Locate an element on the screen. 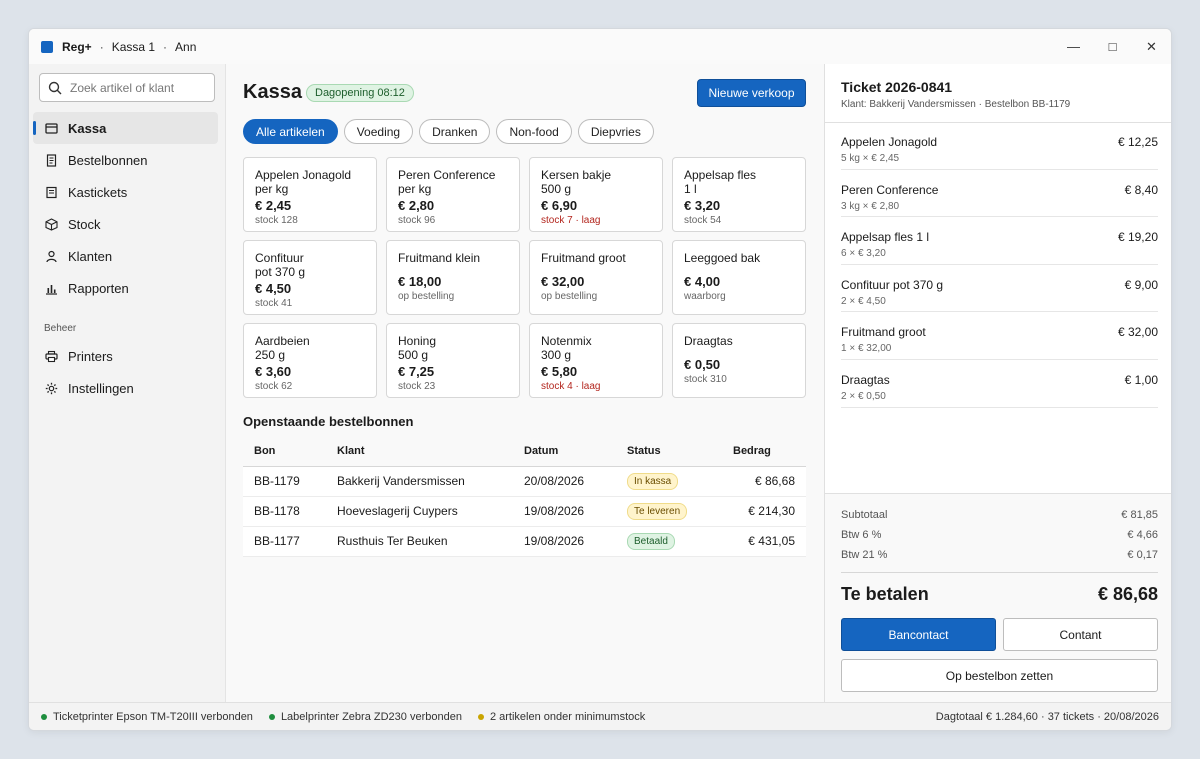 The image size is (1200, 759). ticket-line: Confituur pot 370 g 2 × € 4,50 € 9,00 is located at coordinates (999, 289).